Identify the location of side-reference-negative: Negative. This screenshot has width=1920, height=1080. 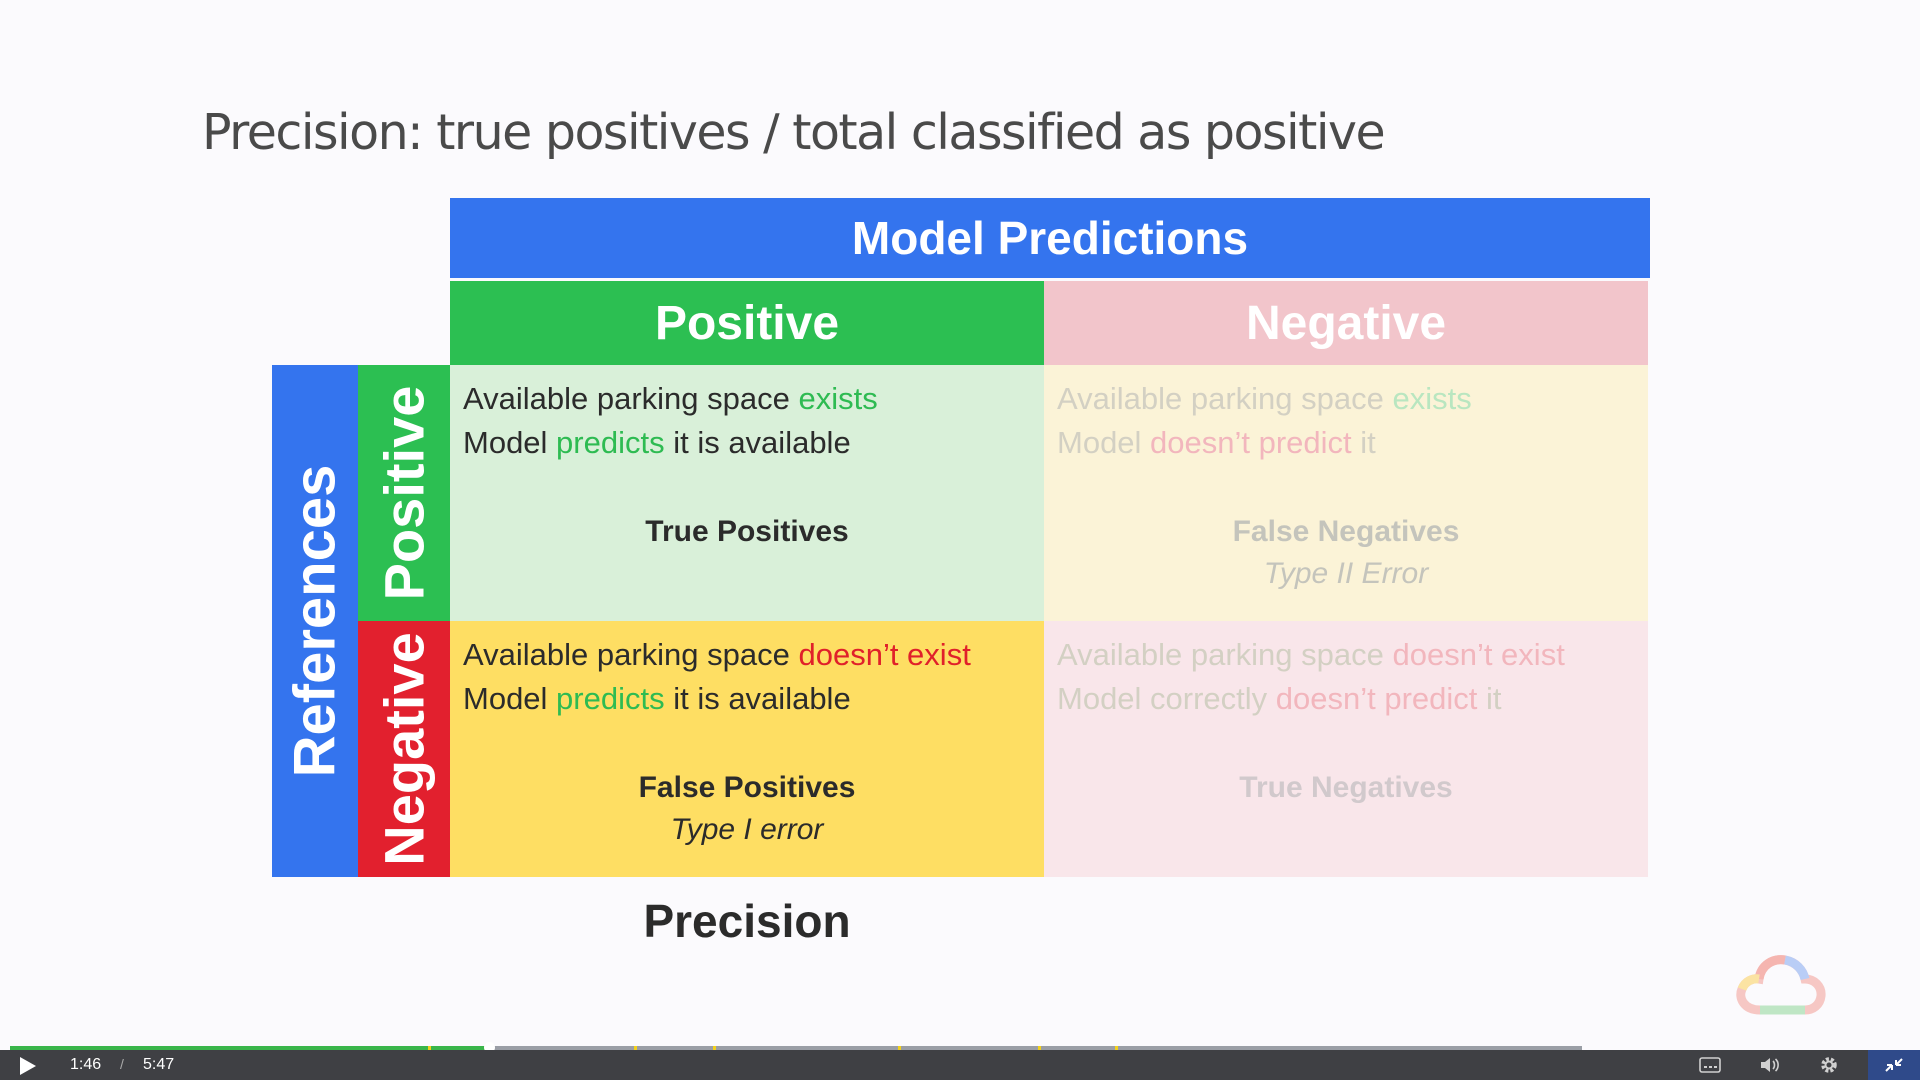
(404, 749).